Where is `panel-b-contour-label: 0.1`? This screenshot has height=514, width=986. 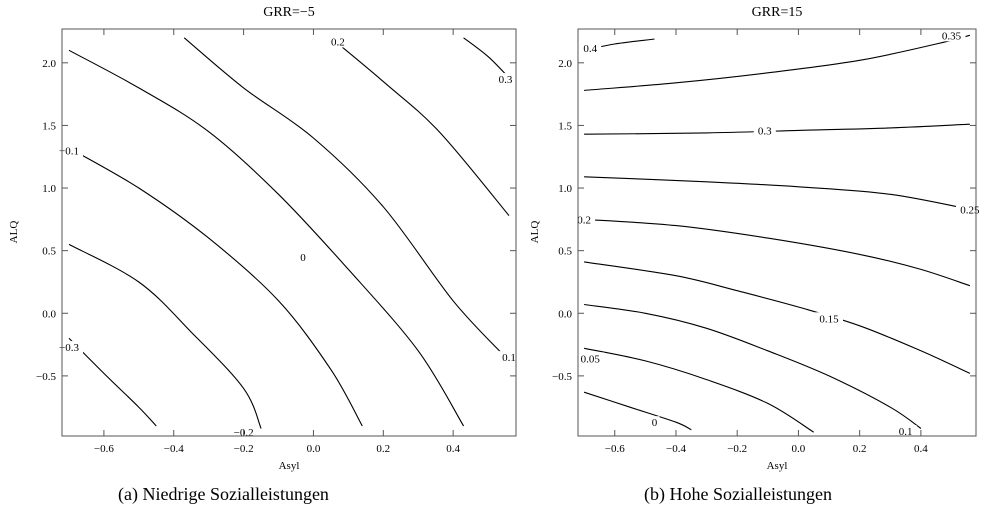 panel-b-contour-label: 0.1 is located at coordinates (906, 432).